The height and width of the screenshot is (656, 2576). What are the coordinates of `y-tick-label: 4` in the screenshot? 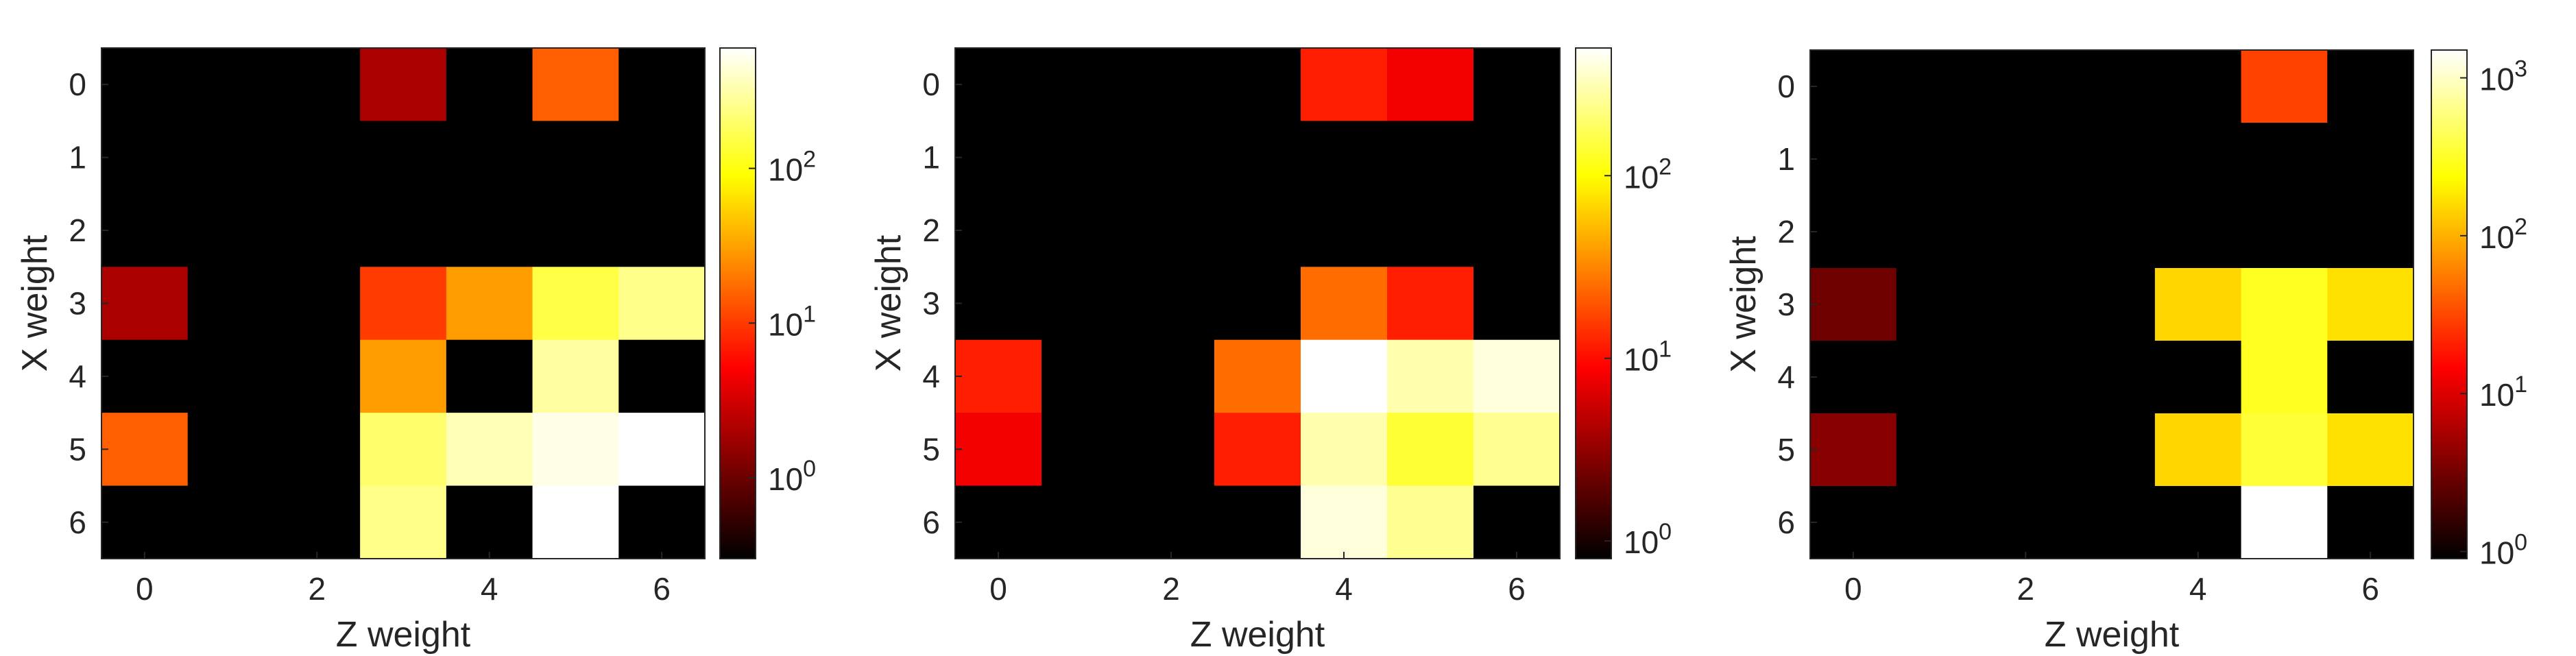 It's located at (1786, 377).